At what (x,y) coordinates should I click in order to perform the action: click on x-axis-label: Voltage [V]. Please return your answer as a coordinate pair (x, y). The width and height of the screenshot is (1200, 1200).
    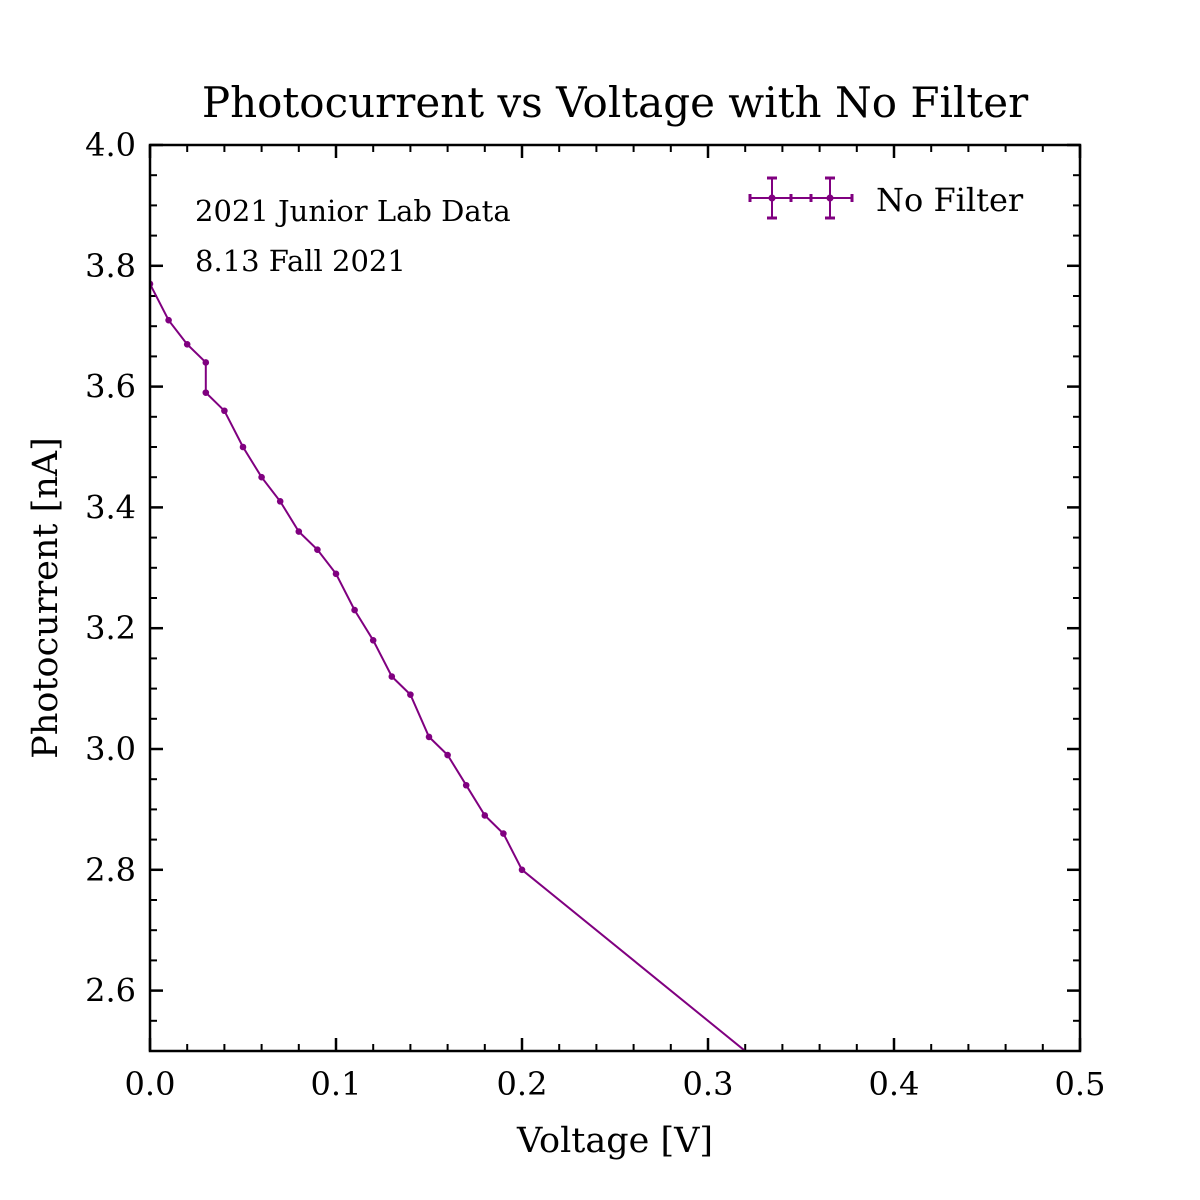
    Looking at the image, I should click on (614, 1141).